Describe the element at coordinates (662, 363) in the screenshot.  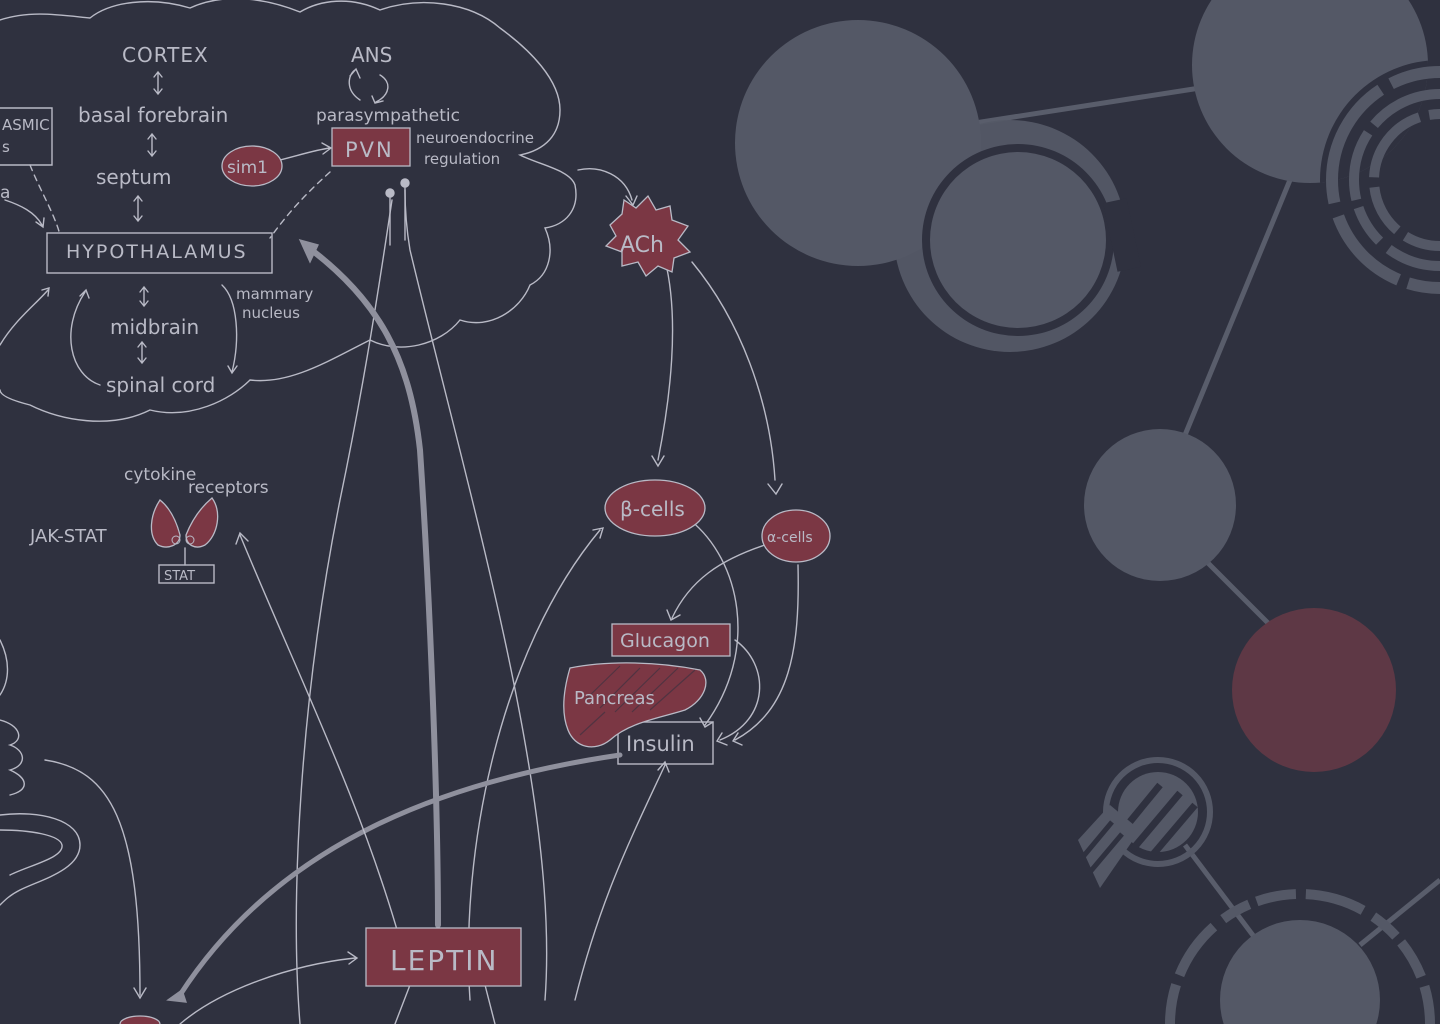
I see `arrow-ach-beta` at that location.